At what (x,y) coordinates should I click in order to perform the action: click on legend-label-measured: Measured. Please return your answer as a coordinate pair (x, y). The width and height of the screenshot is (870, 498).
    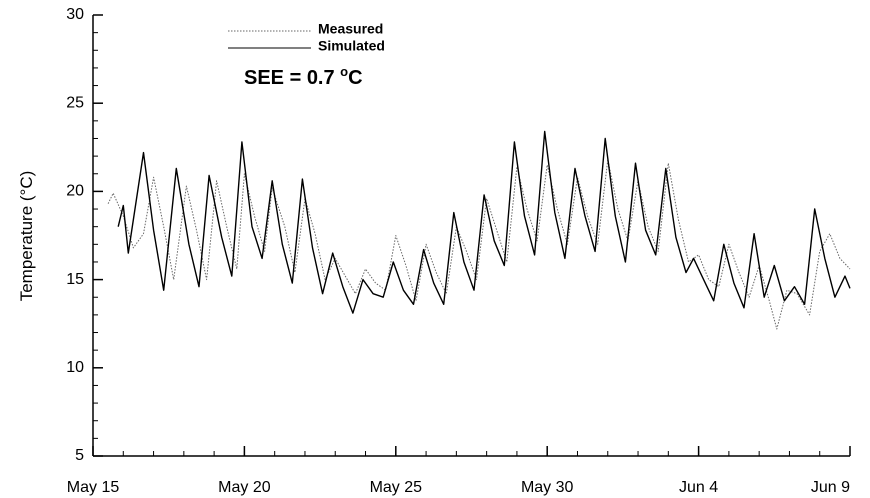
    Looking at the image, I should click on (350, 29).